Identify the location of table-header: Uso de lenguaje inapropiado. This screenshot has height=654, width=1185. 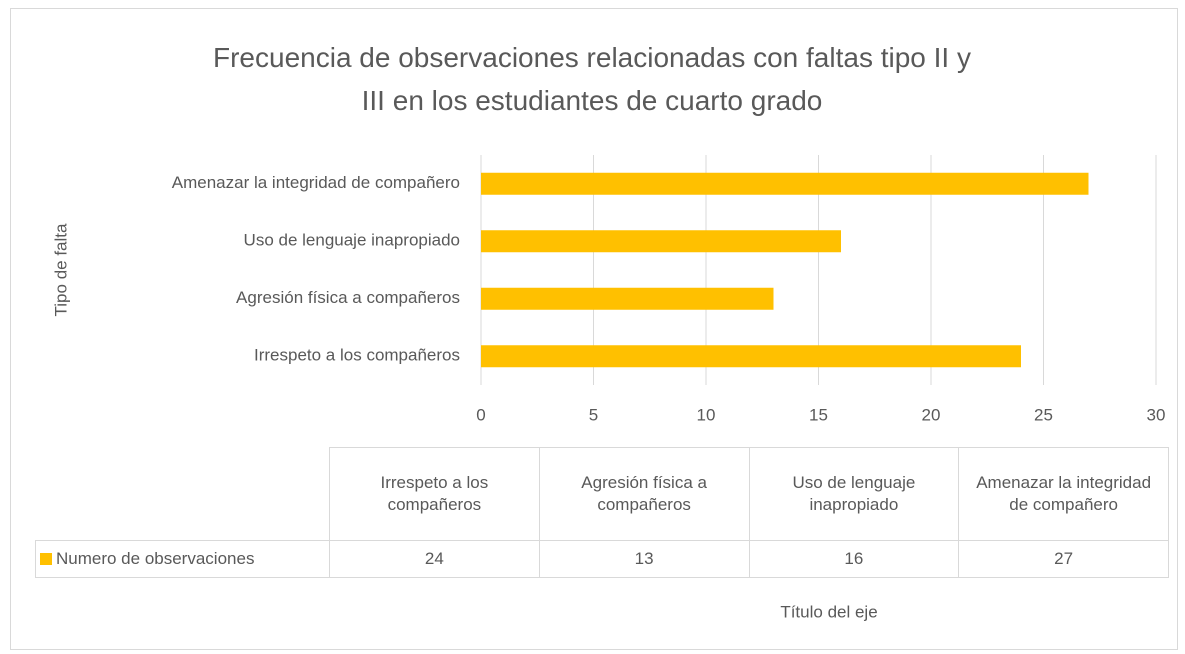
(854, 494).